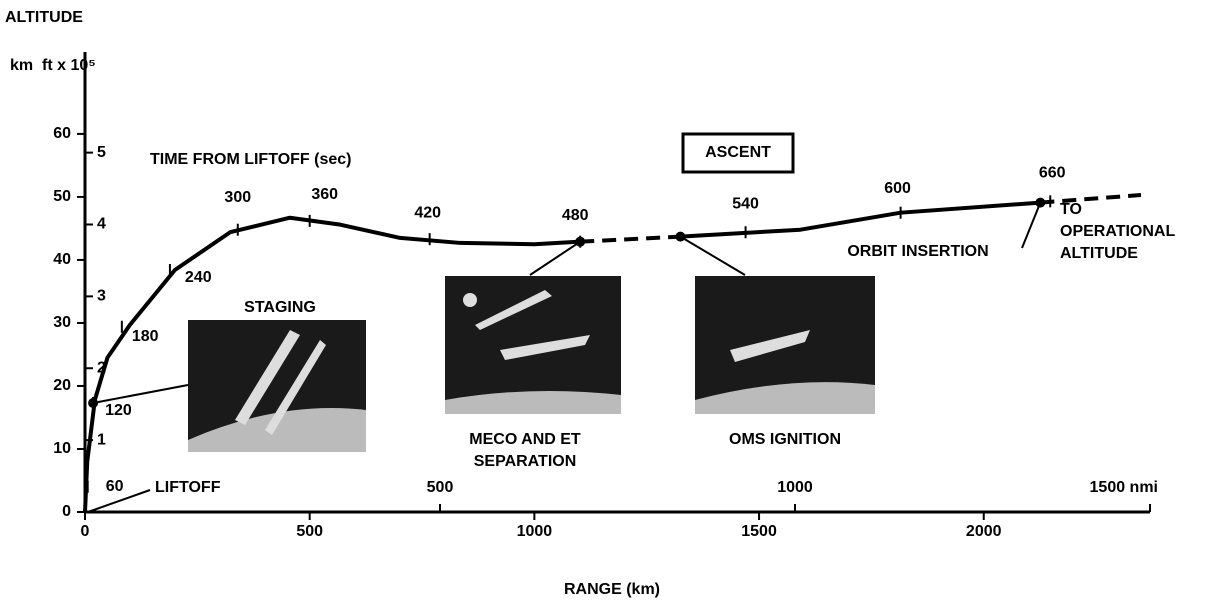  What do you see at coordinates (612, 589) in the screenshot?
I see `x-axis-label: RANGE (km)` at bounding box center [612, 589].